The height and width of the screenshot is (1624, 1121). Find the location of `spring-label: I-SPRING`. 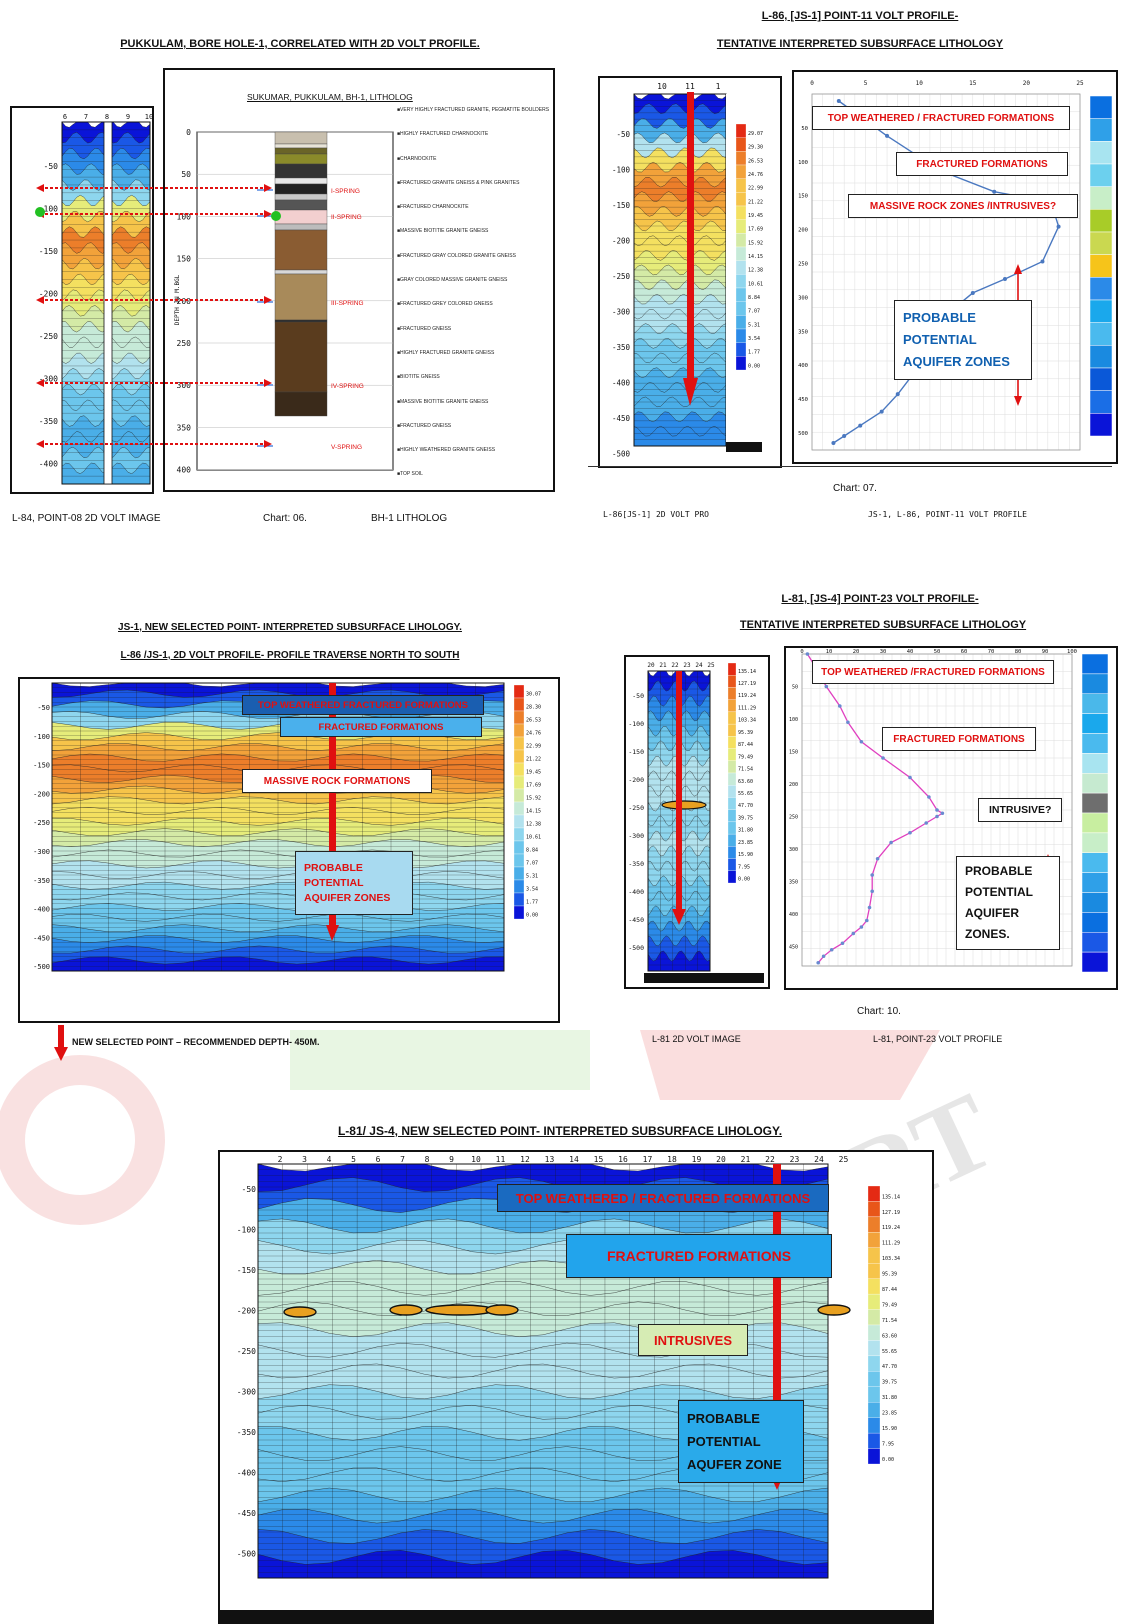

spring-label: I-SPRING is located at coordinates (345, 191).